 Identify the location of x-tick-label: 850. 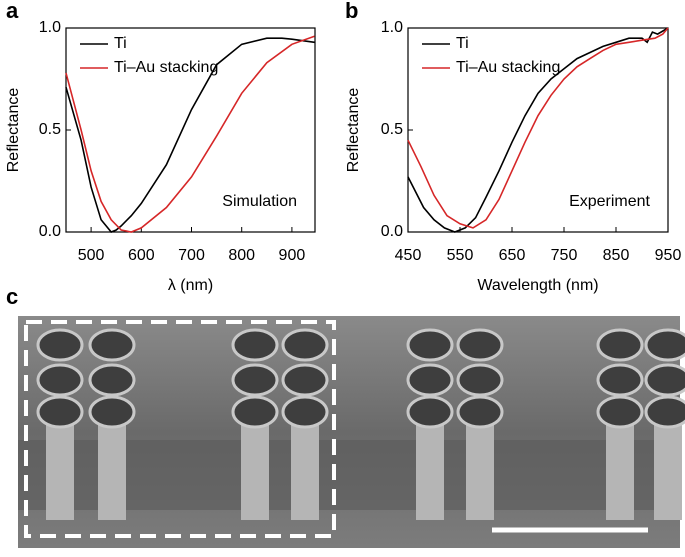
(616, 255).